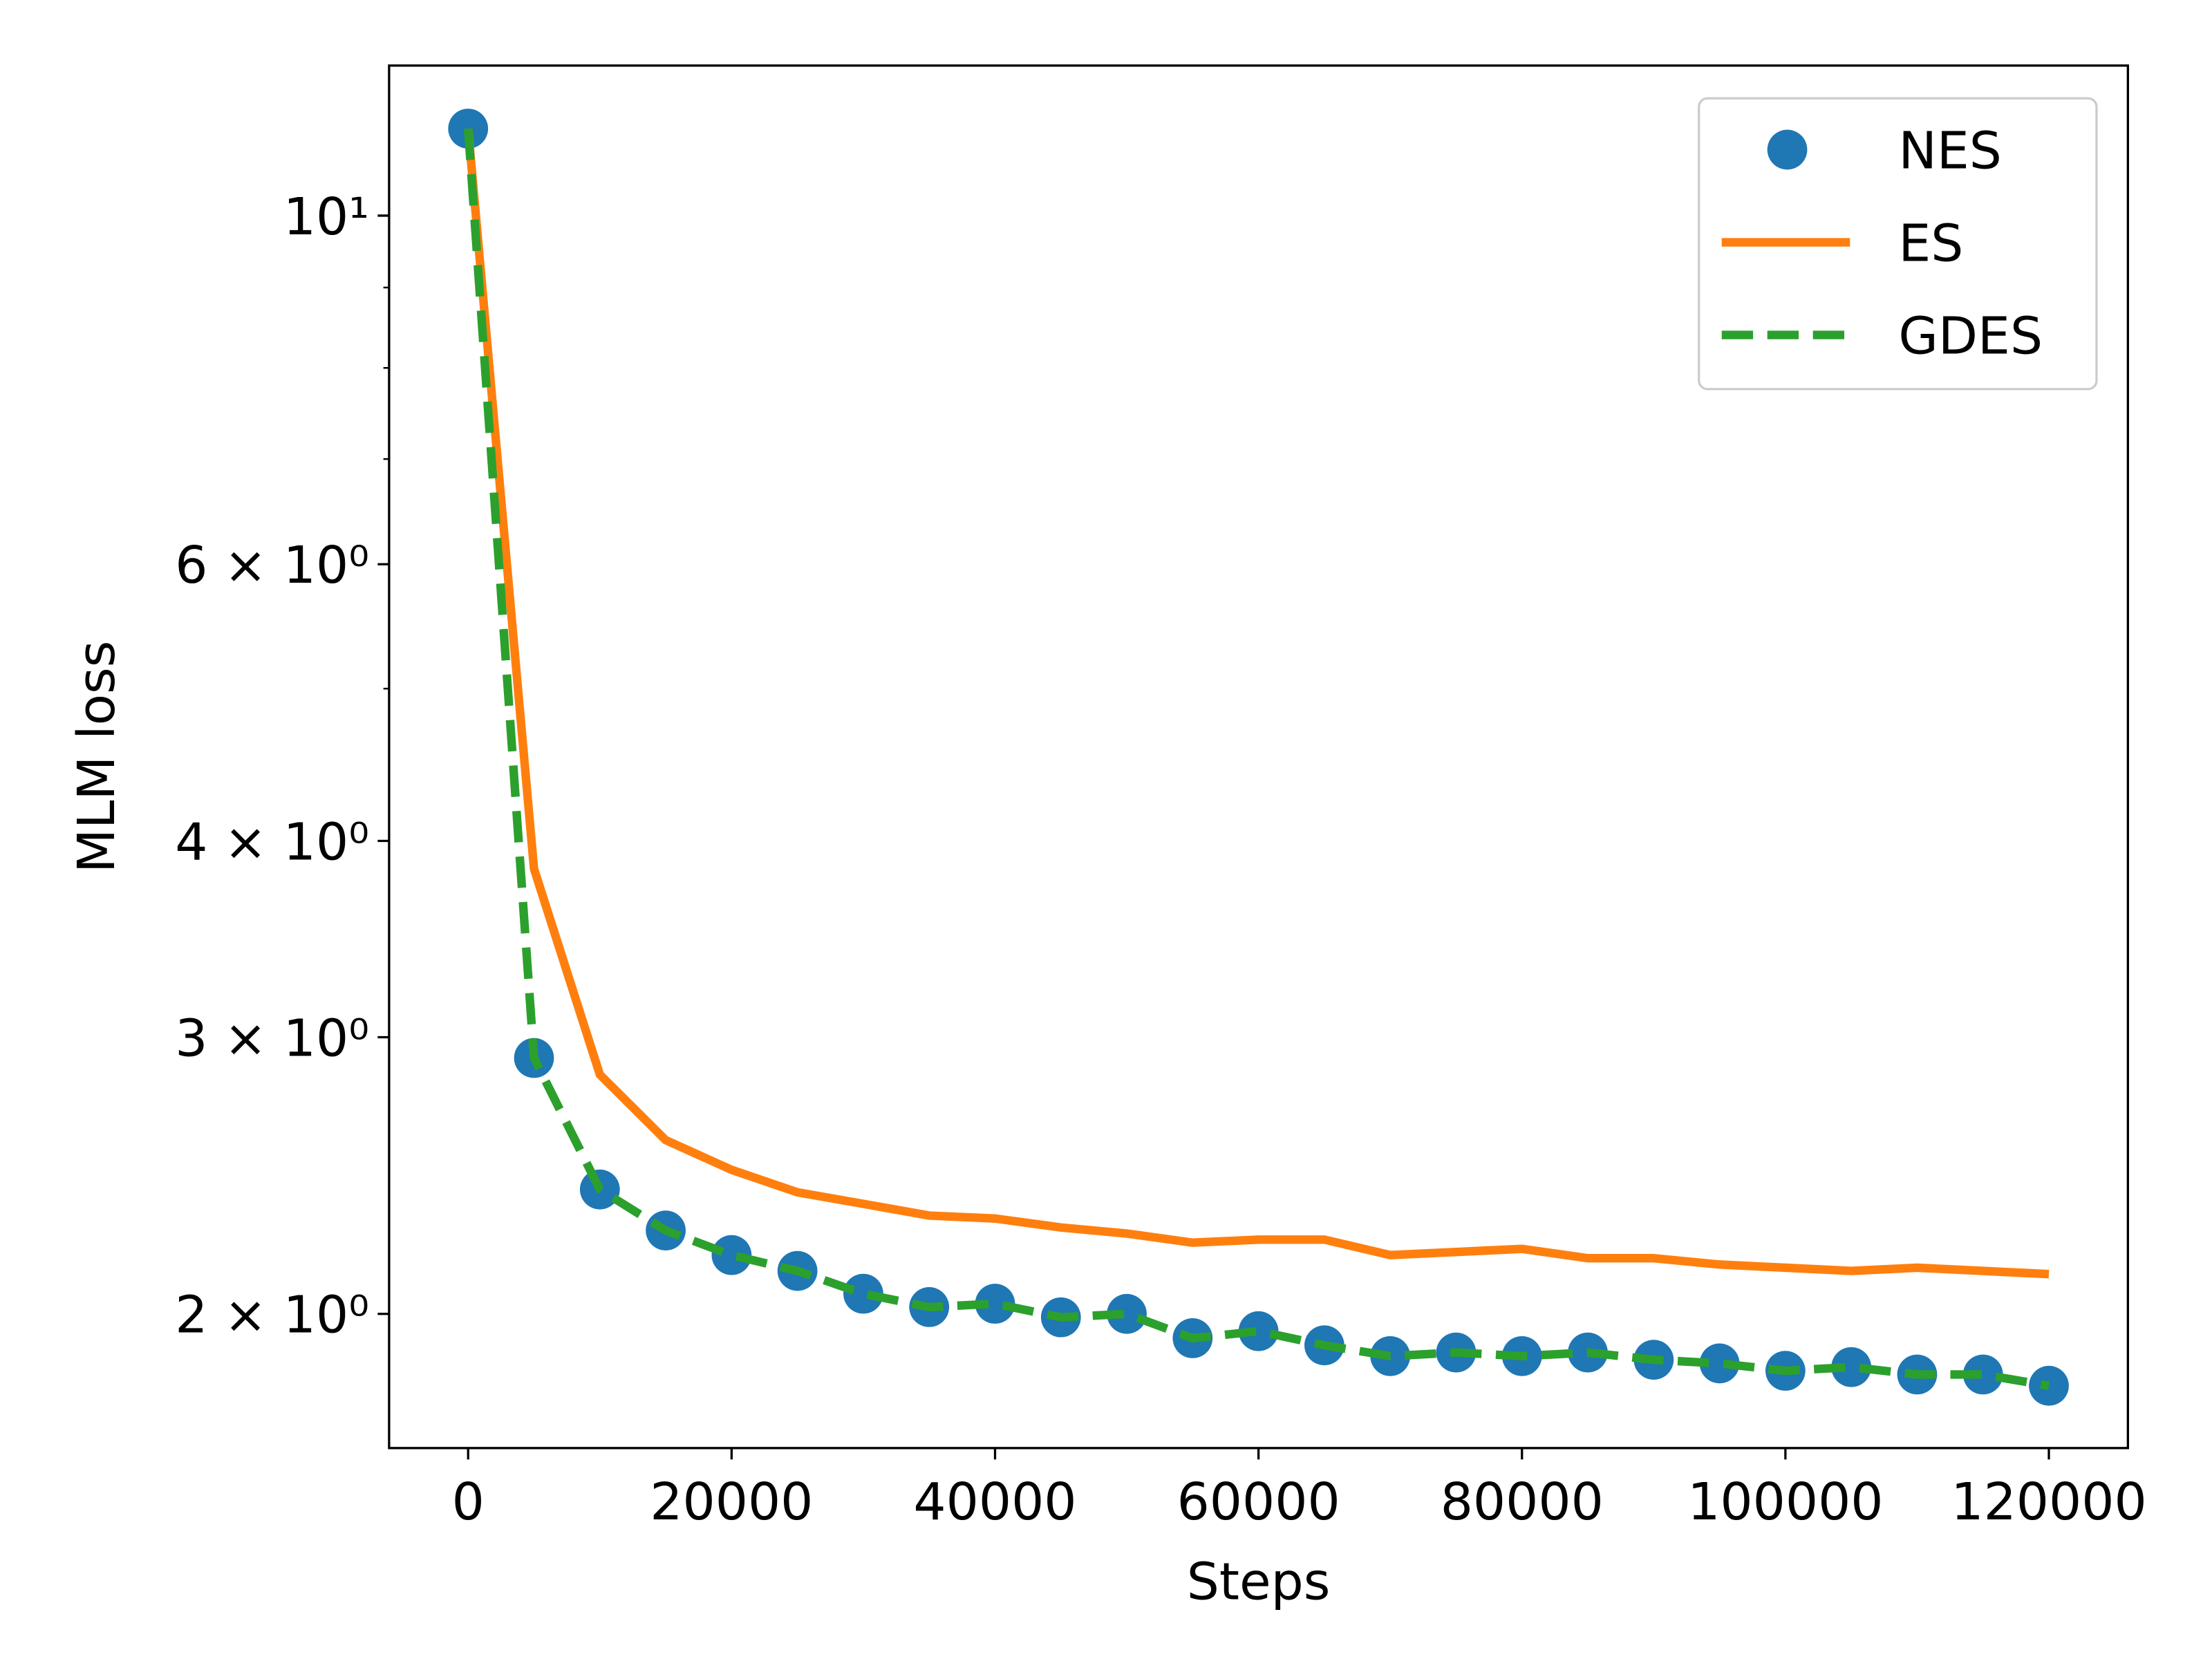  I want to click on x-tick-label: 20000, so click(732, 1502).